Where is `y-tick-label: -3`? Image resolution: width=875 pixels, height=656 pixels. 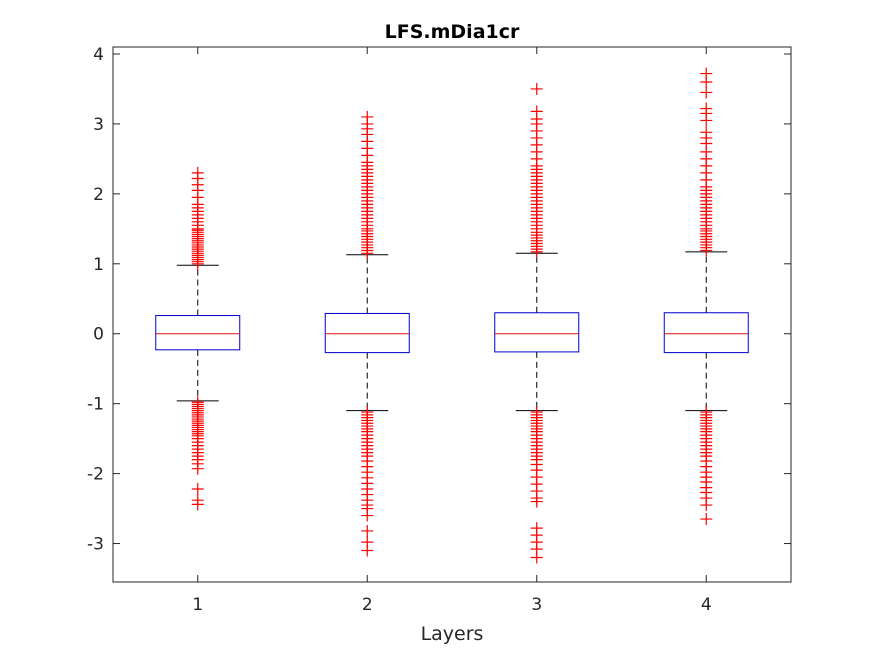 y-tick-label: -3 is located at coordinates (95, 545).